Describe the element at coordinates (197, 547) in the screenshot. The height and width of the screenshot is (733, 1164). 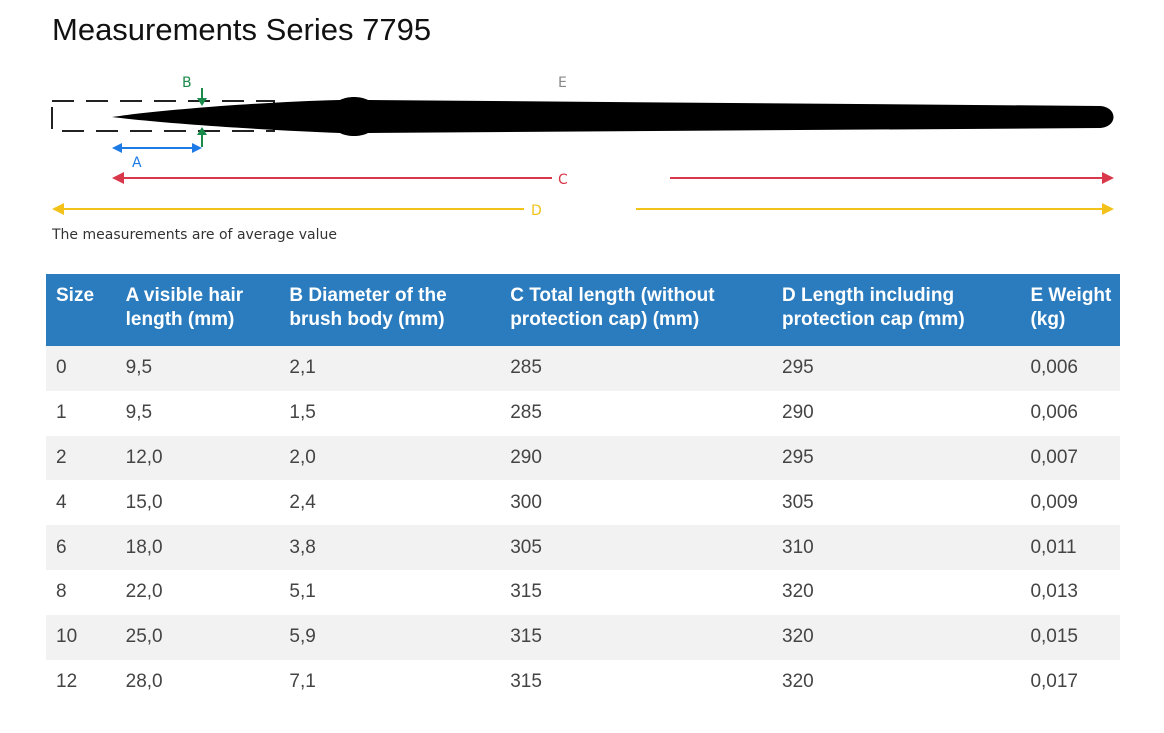
I see `cell-visible-hair-length: 18,0` at that location.